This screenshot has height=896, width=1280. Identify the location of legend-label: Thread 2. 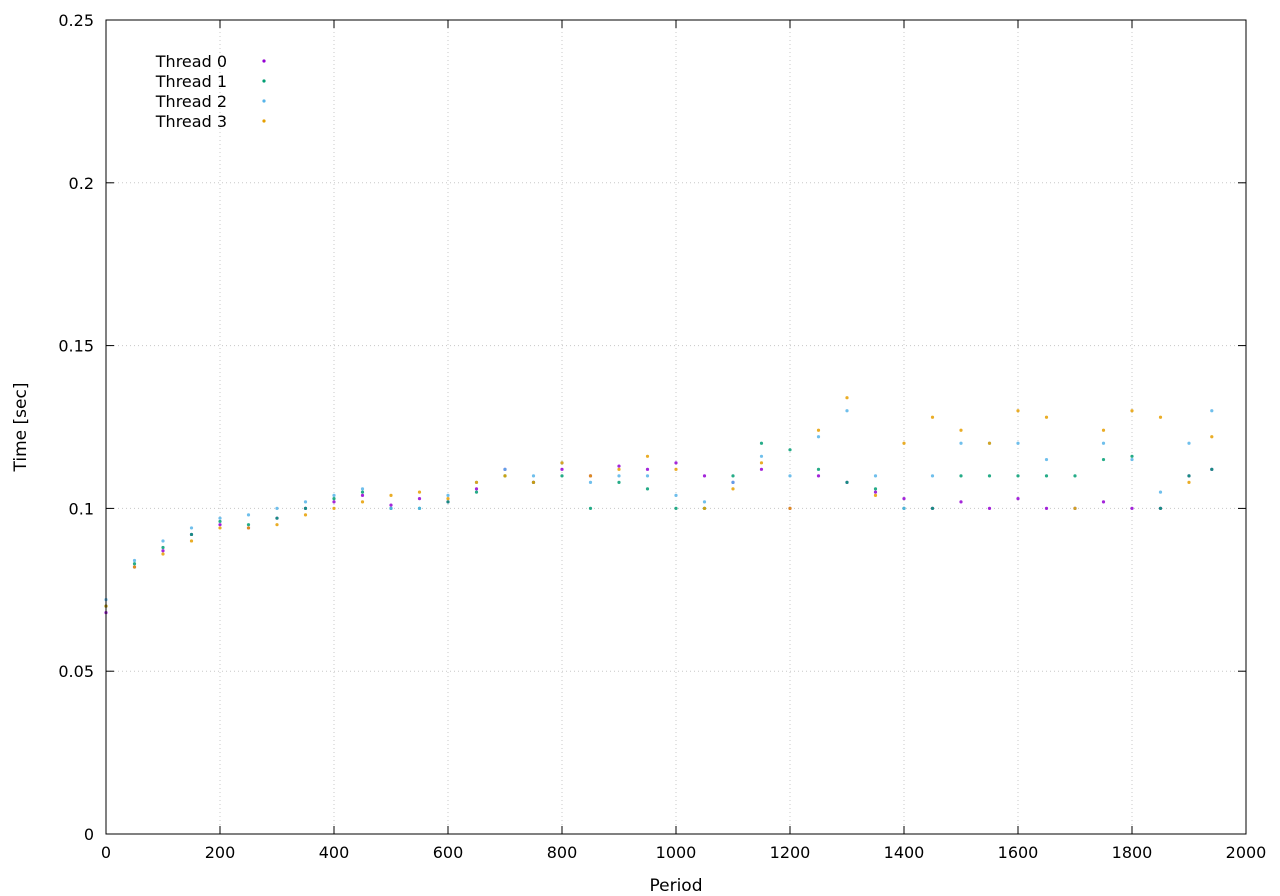
(191, 101).